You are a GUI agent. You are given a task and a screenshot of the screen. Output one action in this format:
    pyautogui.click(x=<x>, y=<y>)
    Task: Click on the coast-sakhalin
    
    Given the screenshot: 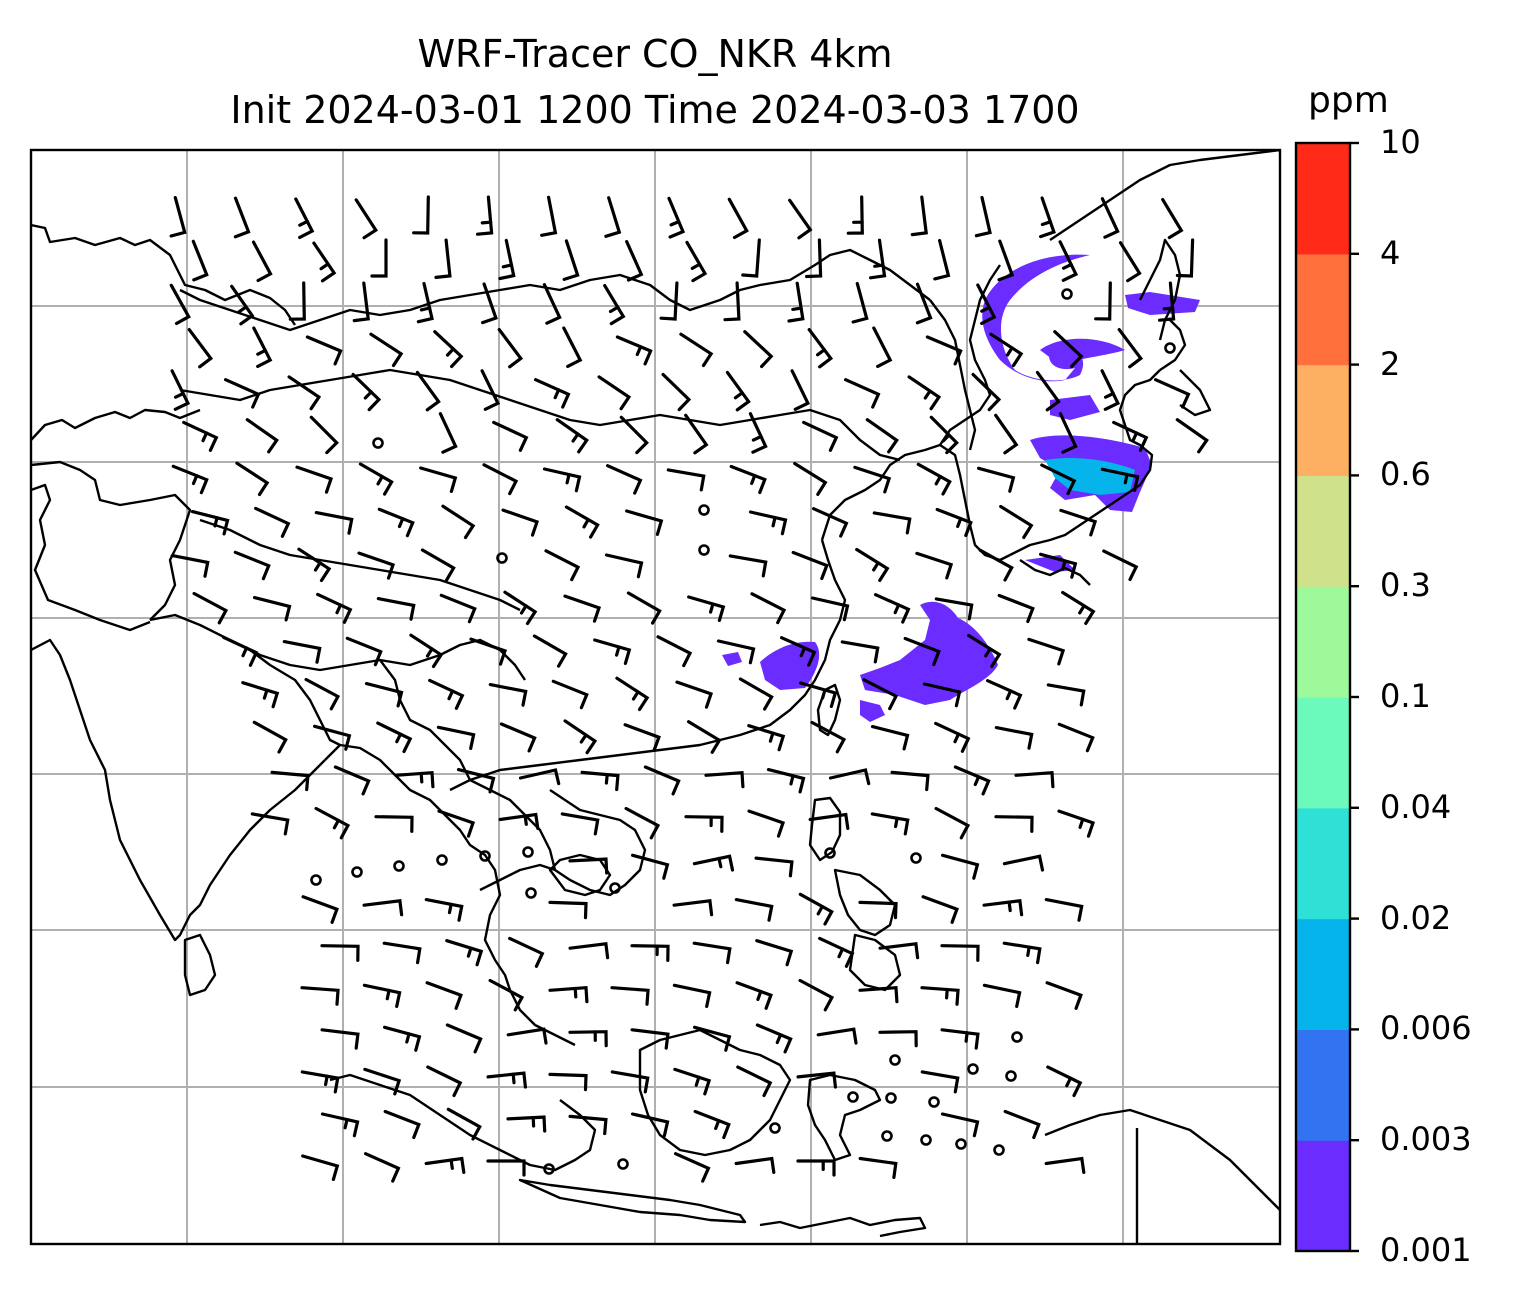 What is the action you would take?
    pyautogui.click(x=1160, y=289)
    